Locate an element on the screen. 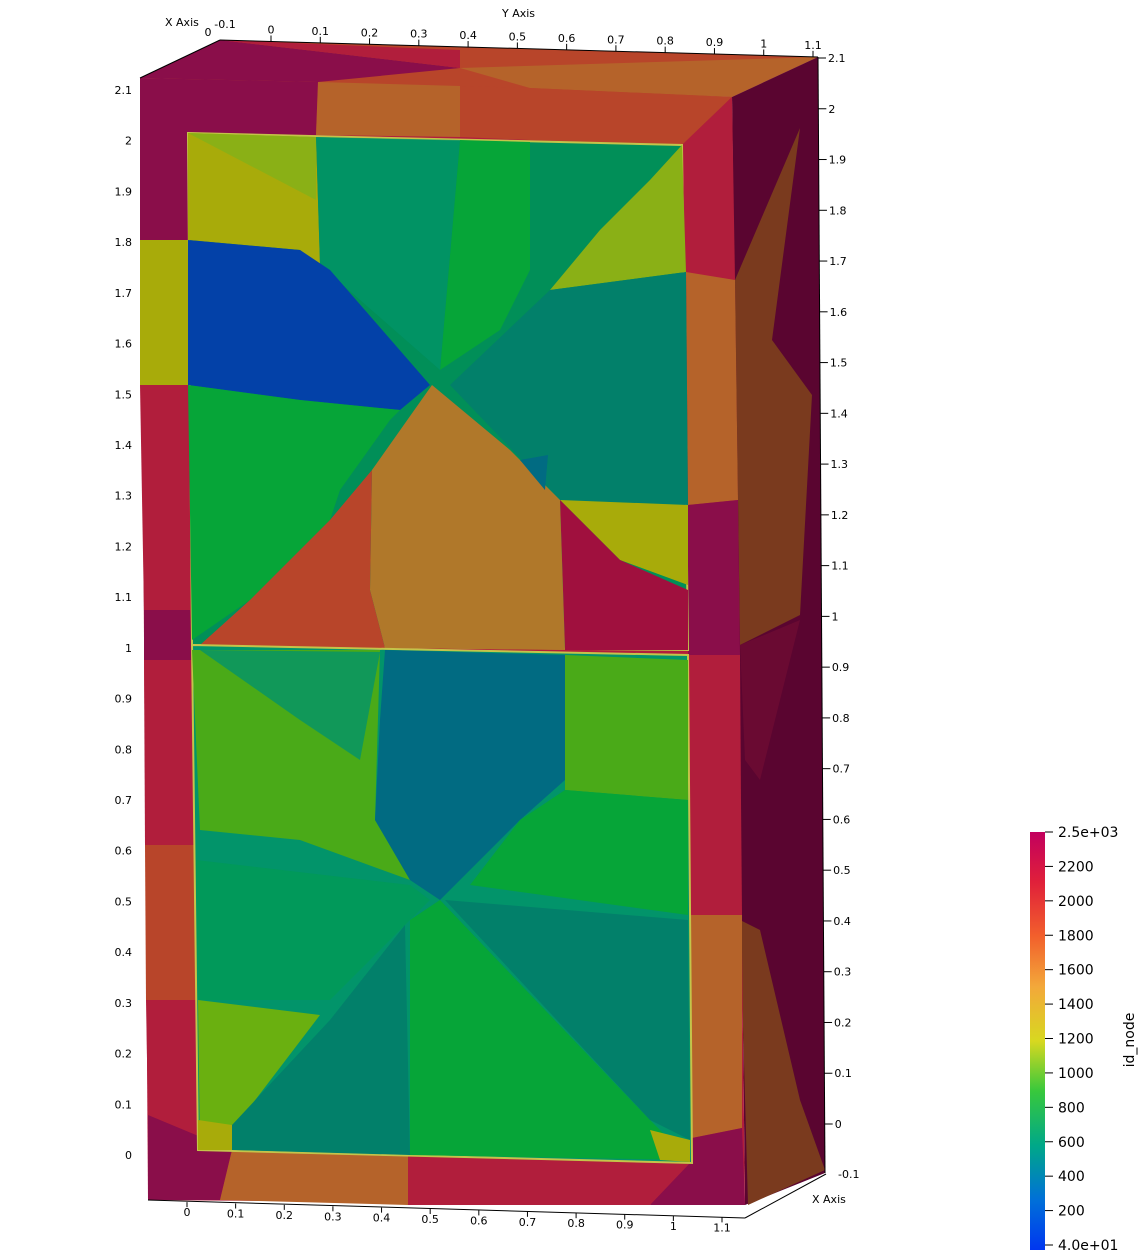  z-tick-label-right: 2.1 is located at coordinates (837, 58).